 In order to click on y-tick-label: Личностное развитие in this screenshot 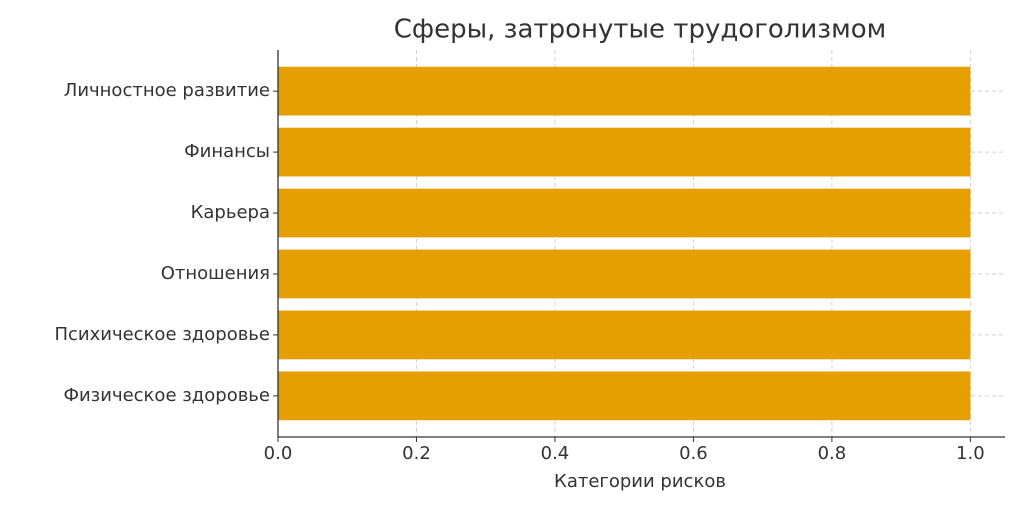, I will do `click(167, 90)`.